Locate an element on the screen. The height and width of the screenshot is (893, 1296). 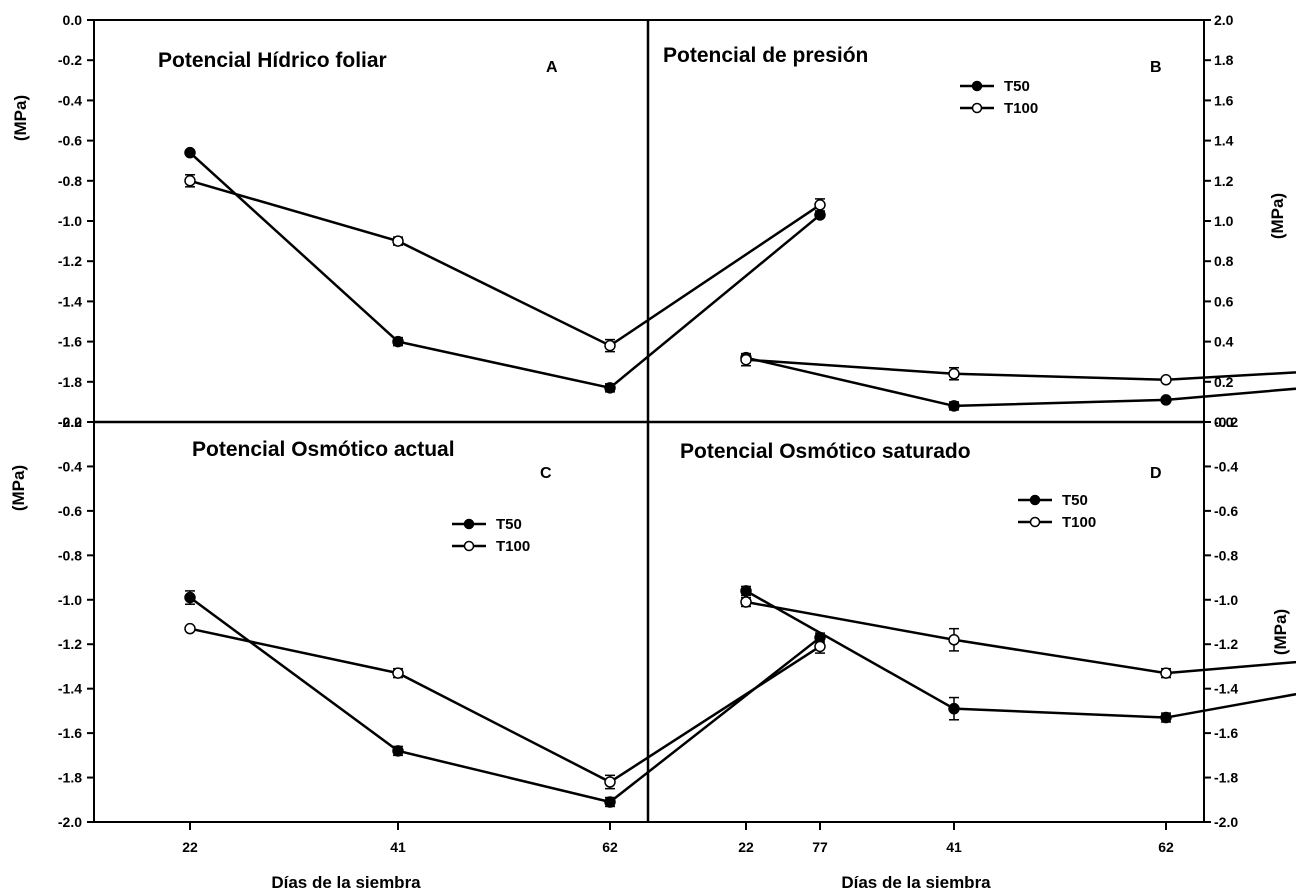
y-tick-label: 0.6 is located at coordinates (1224, 301).